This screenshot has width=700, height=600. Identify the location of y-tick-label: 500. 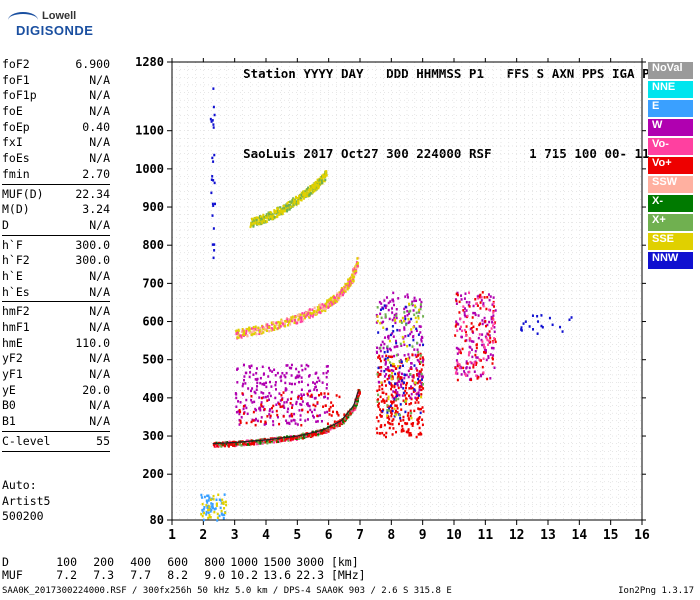
(153, 360).